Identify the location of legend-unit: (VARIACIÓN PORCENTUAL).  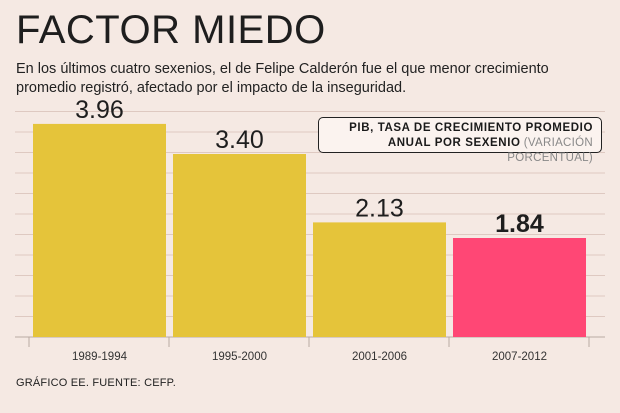
(550, 150).